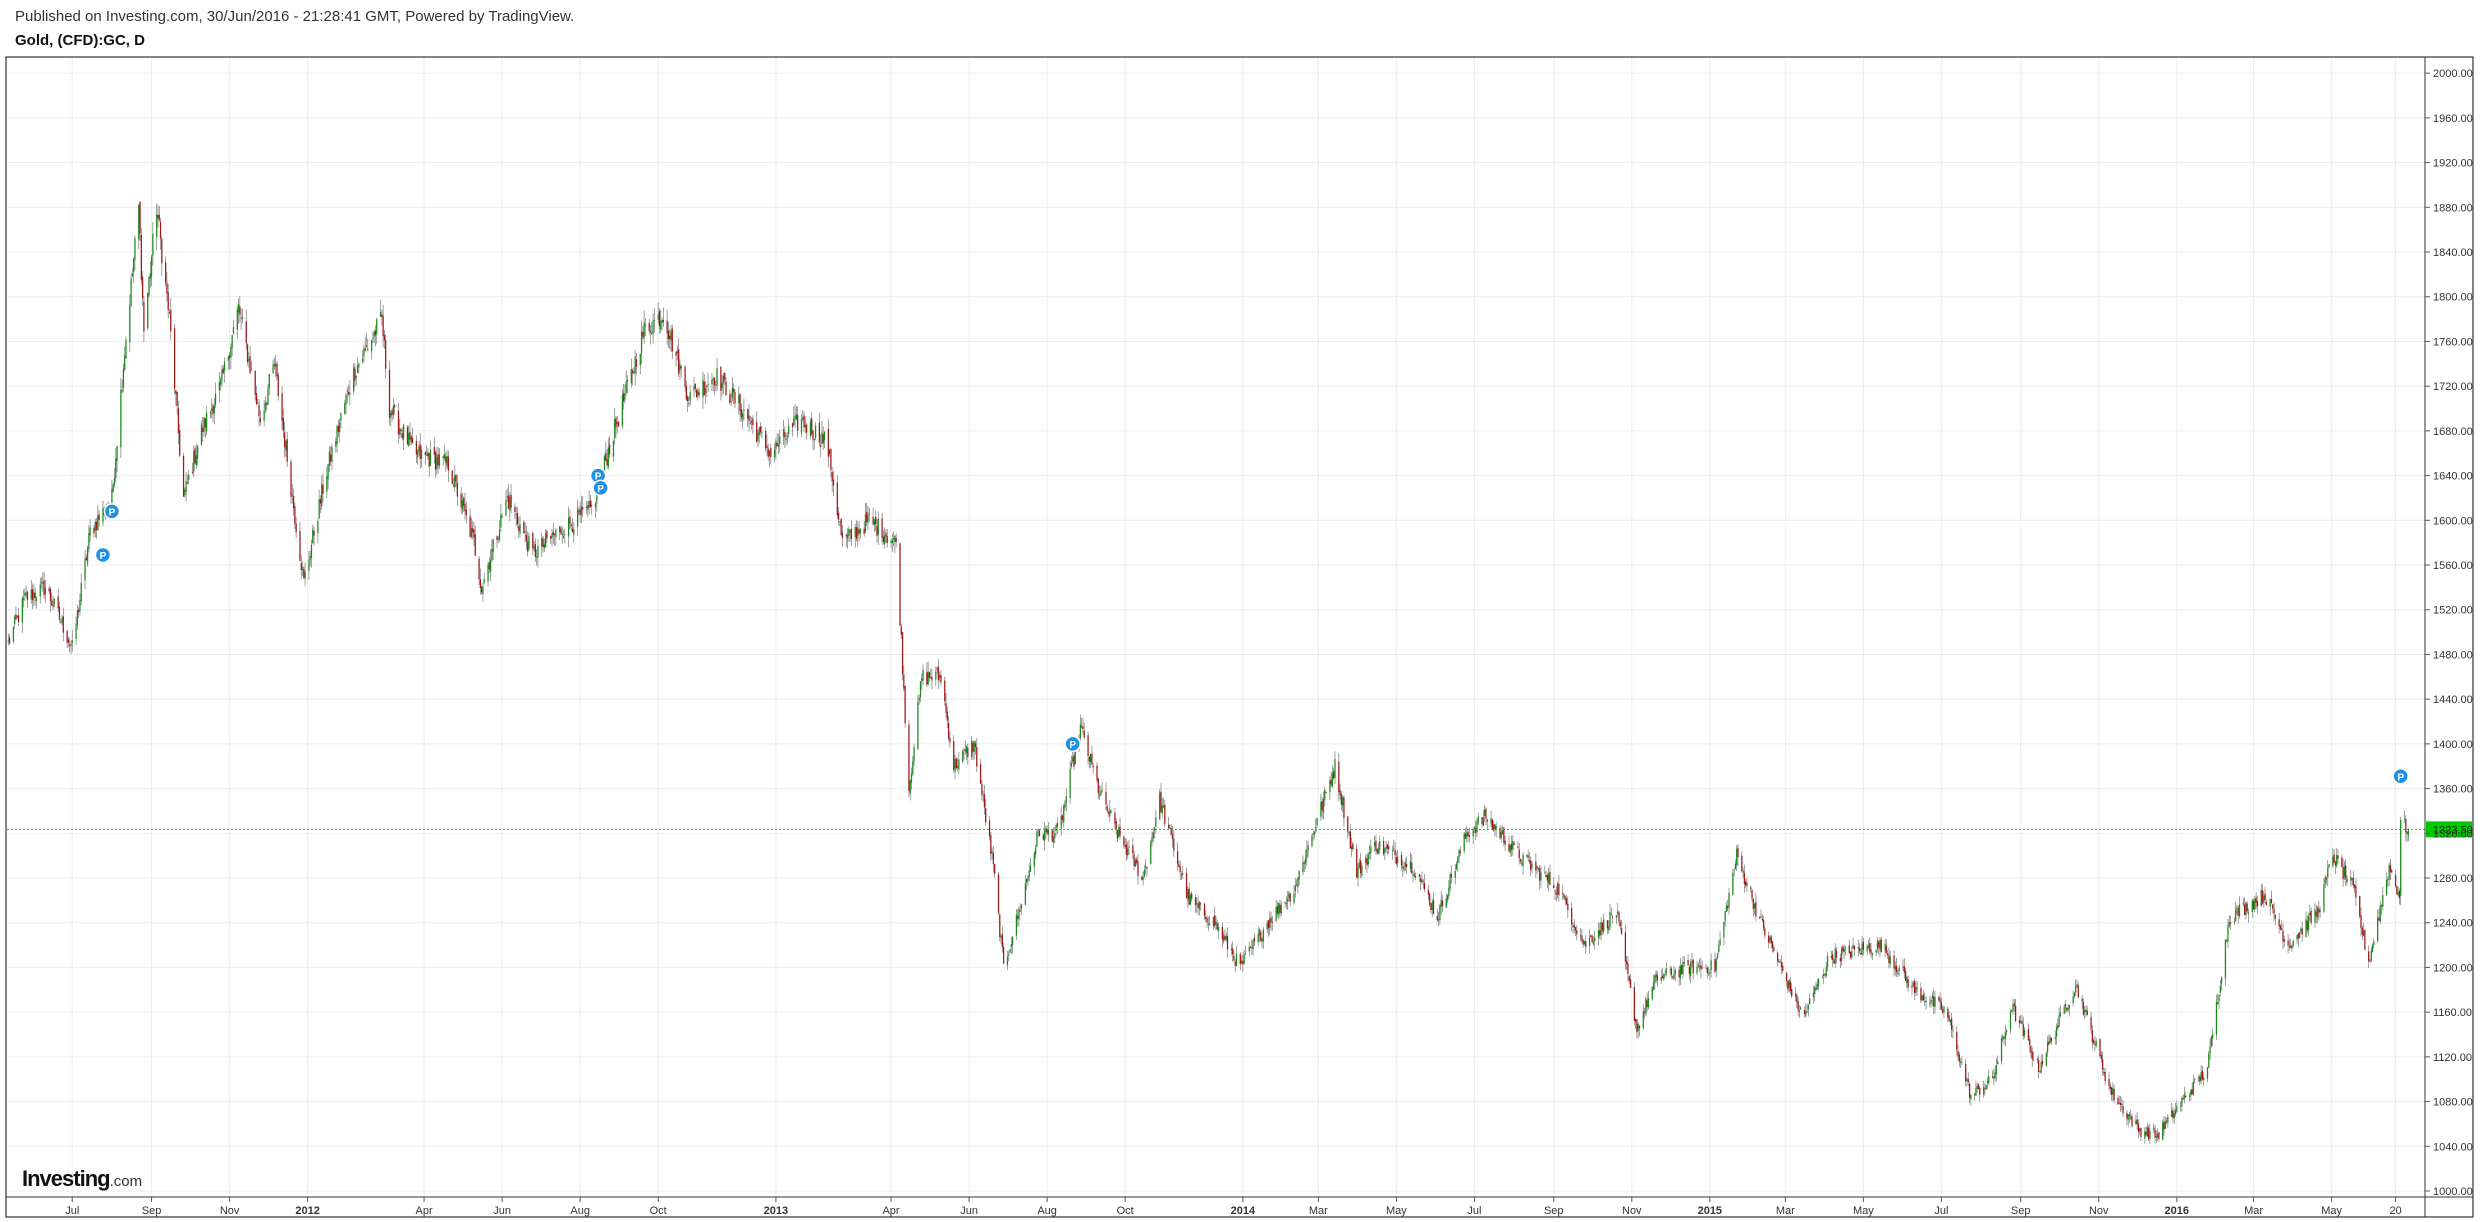 The height and width of the screenshot is (1222, 2484). Describe the element at coordinates (1941, 1211) in the screenshot. I see `x-tick-label: Jul` at that location.